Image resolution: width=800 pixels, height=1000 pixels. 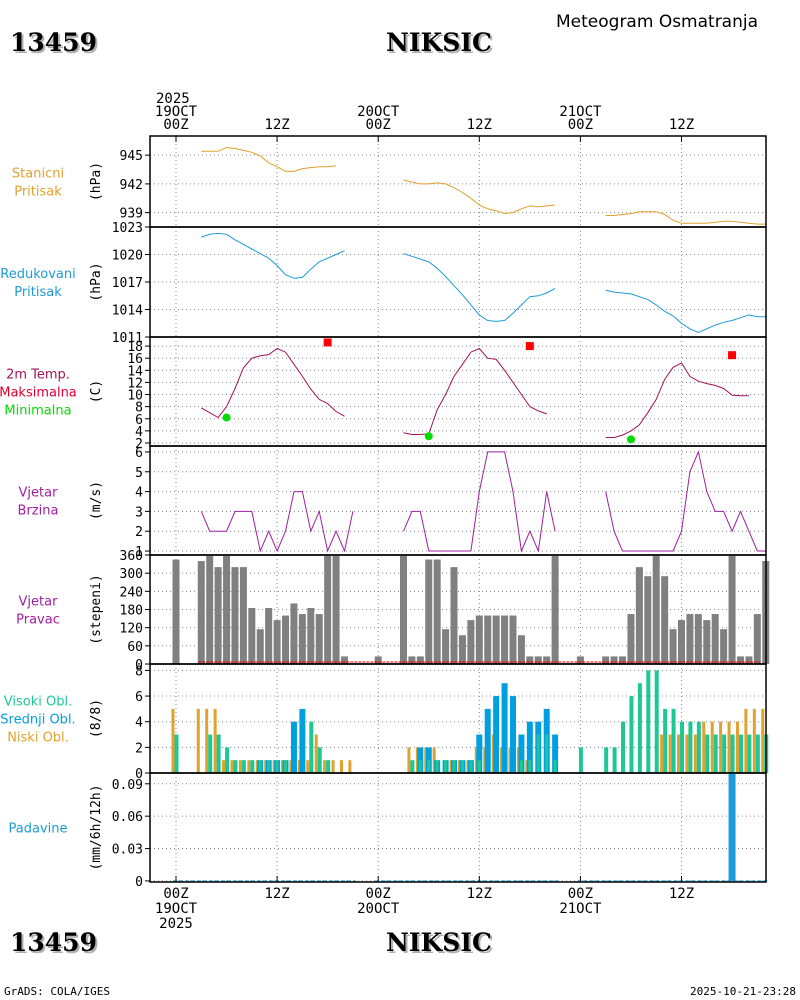 What do you see at coordinates (139, 432) in the screenshot?
I see `ytick-label-1: 4` at bounding box center [139, 432].